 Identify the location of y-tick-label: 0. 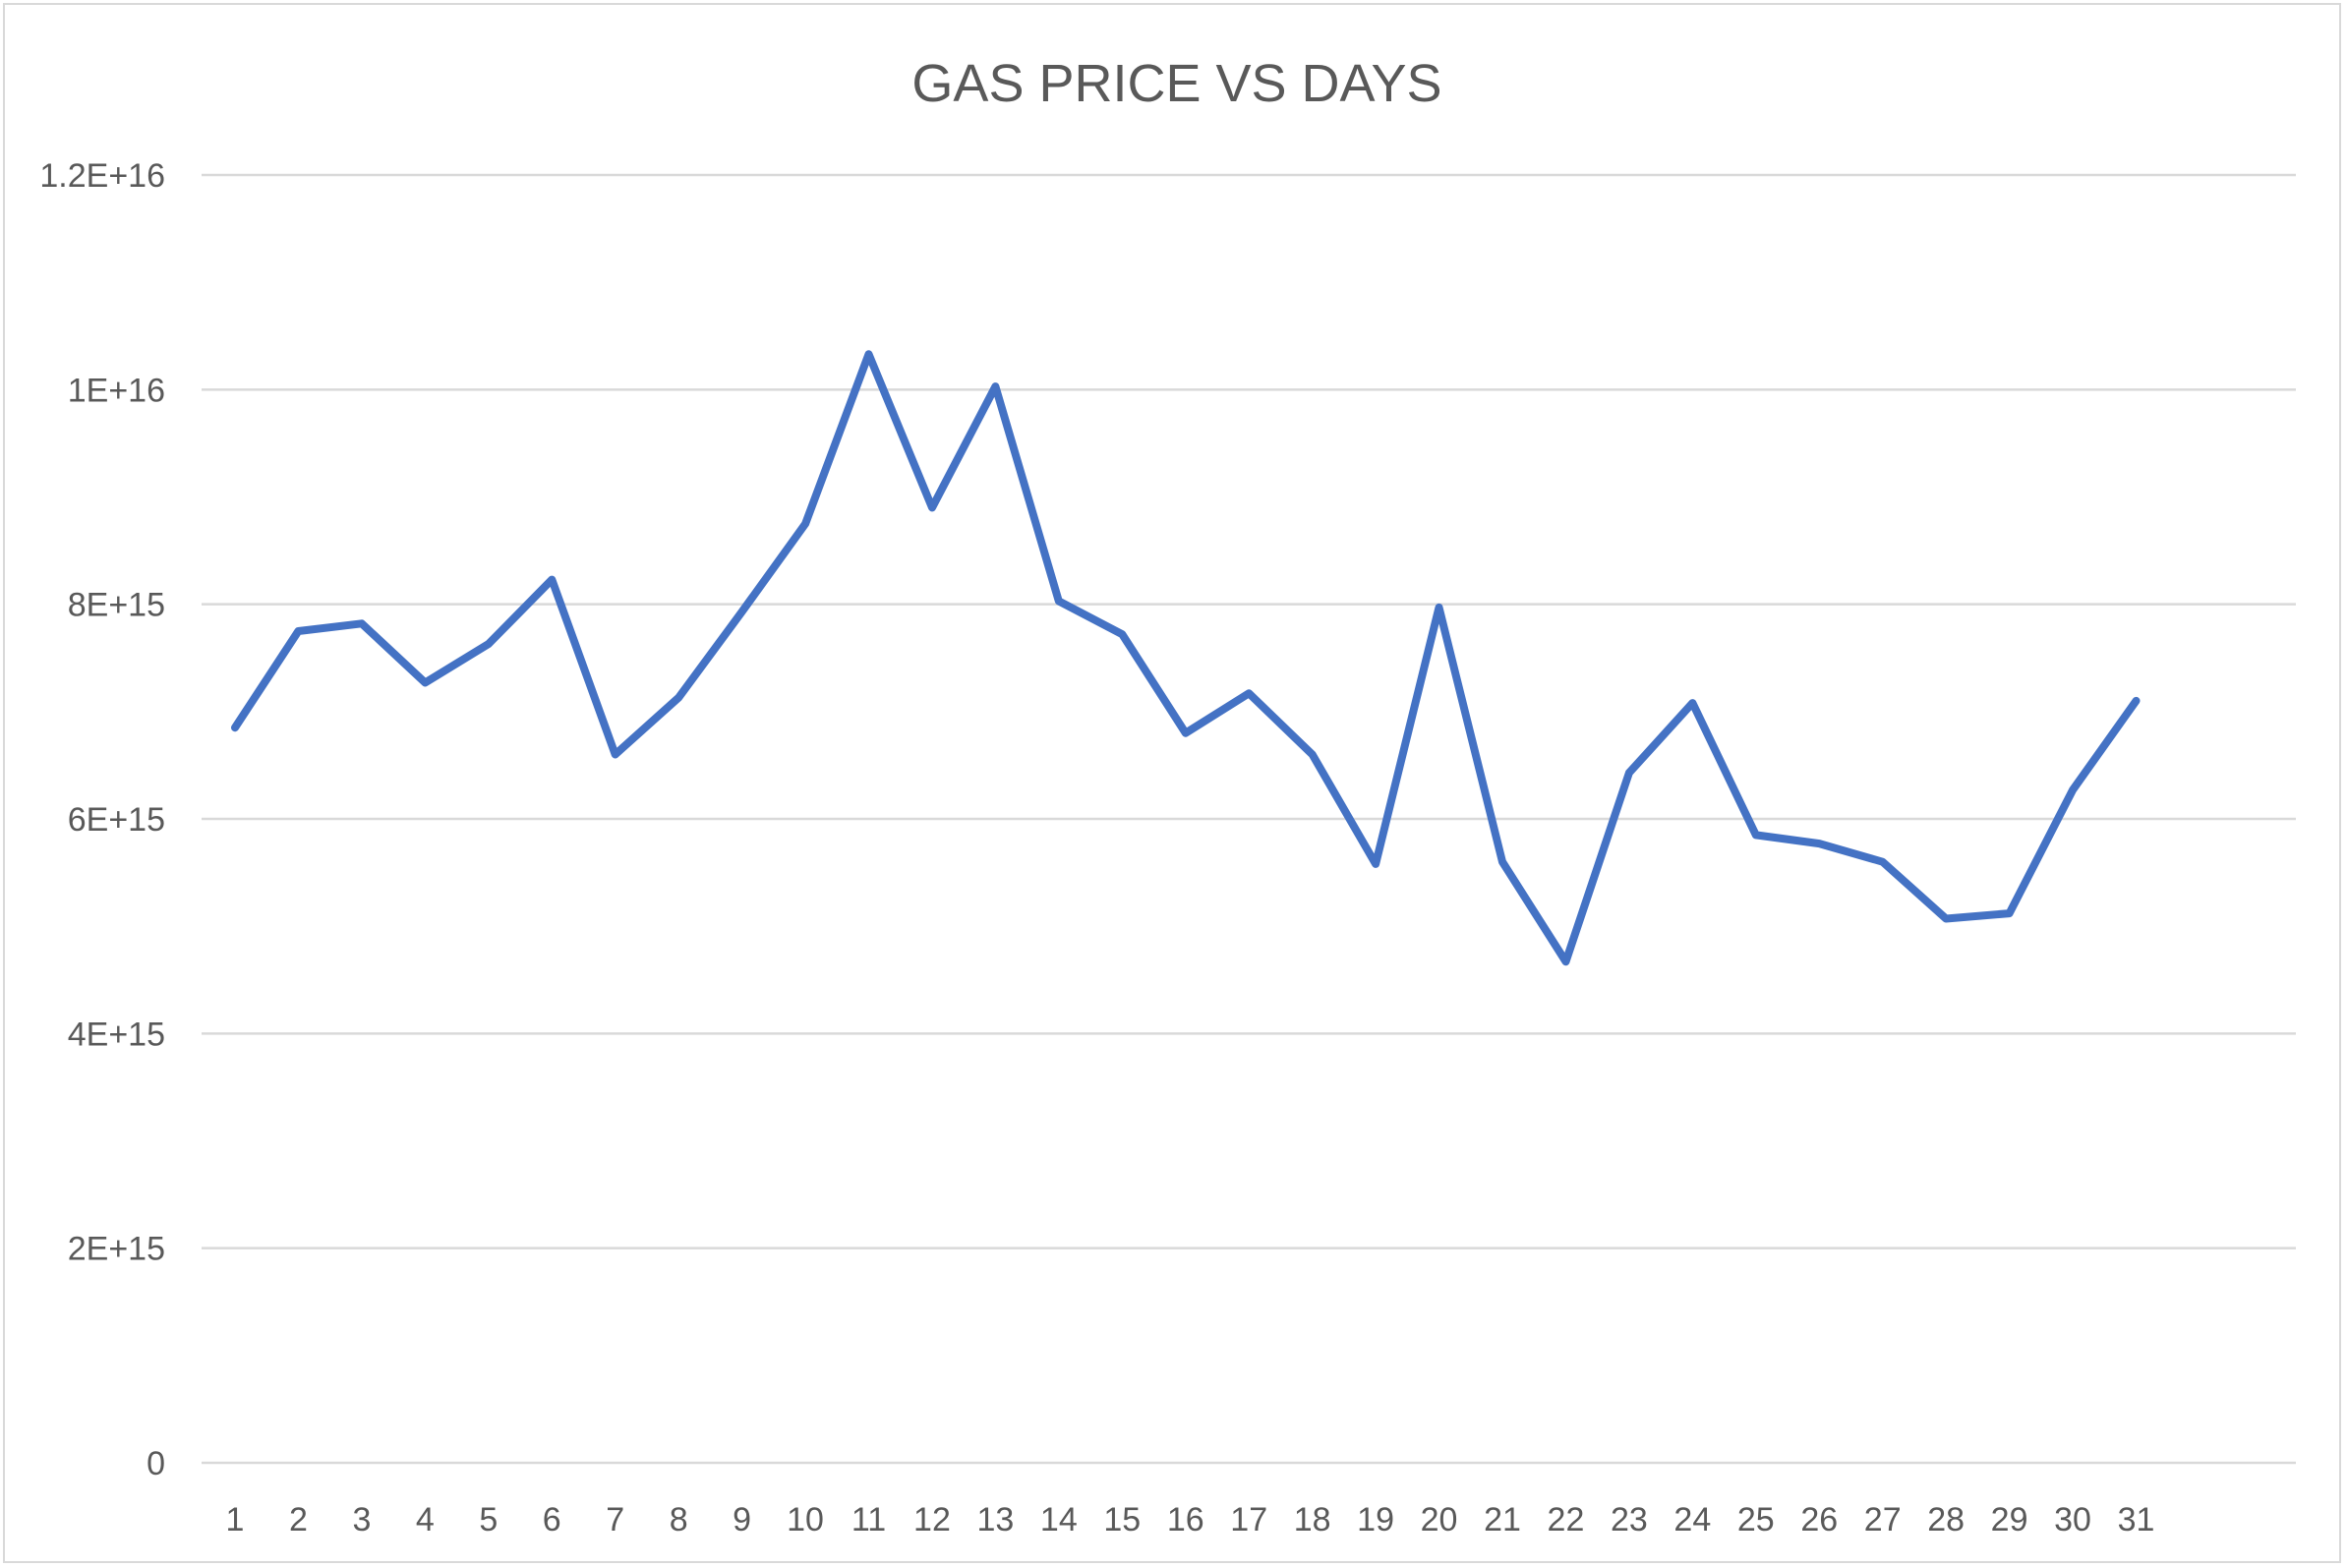
(156, 1464).